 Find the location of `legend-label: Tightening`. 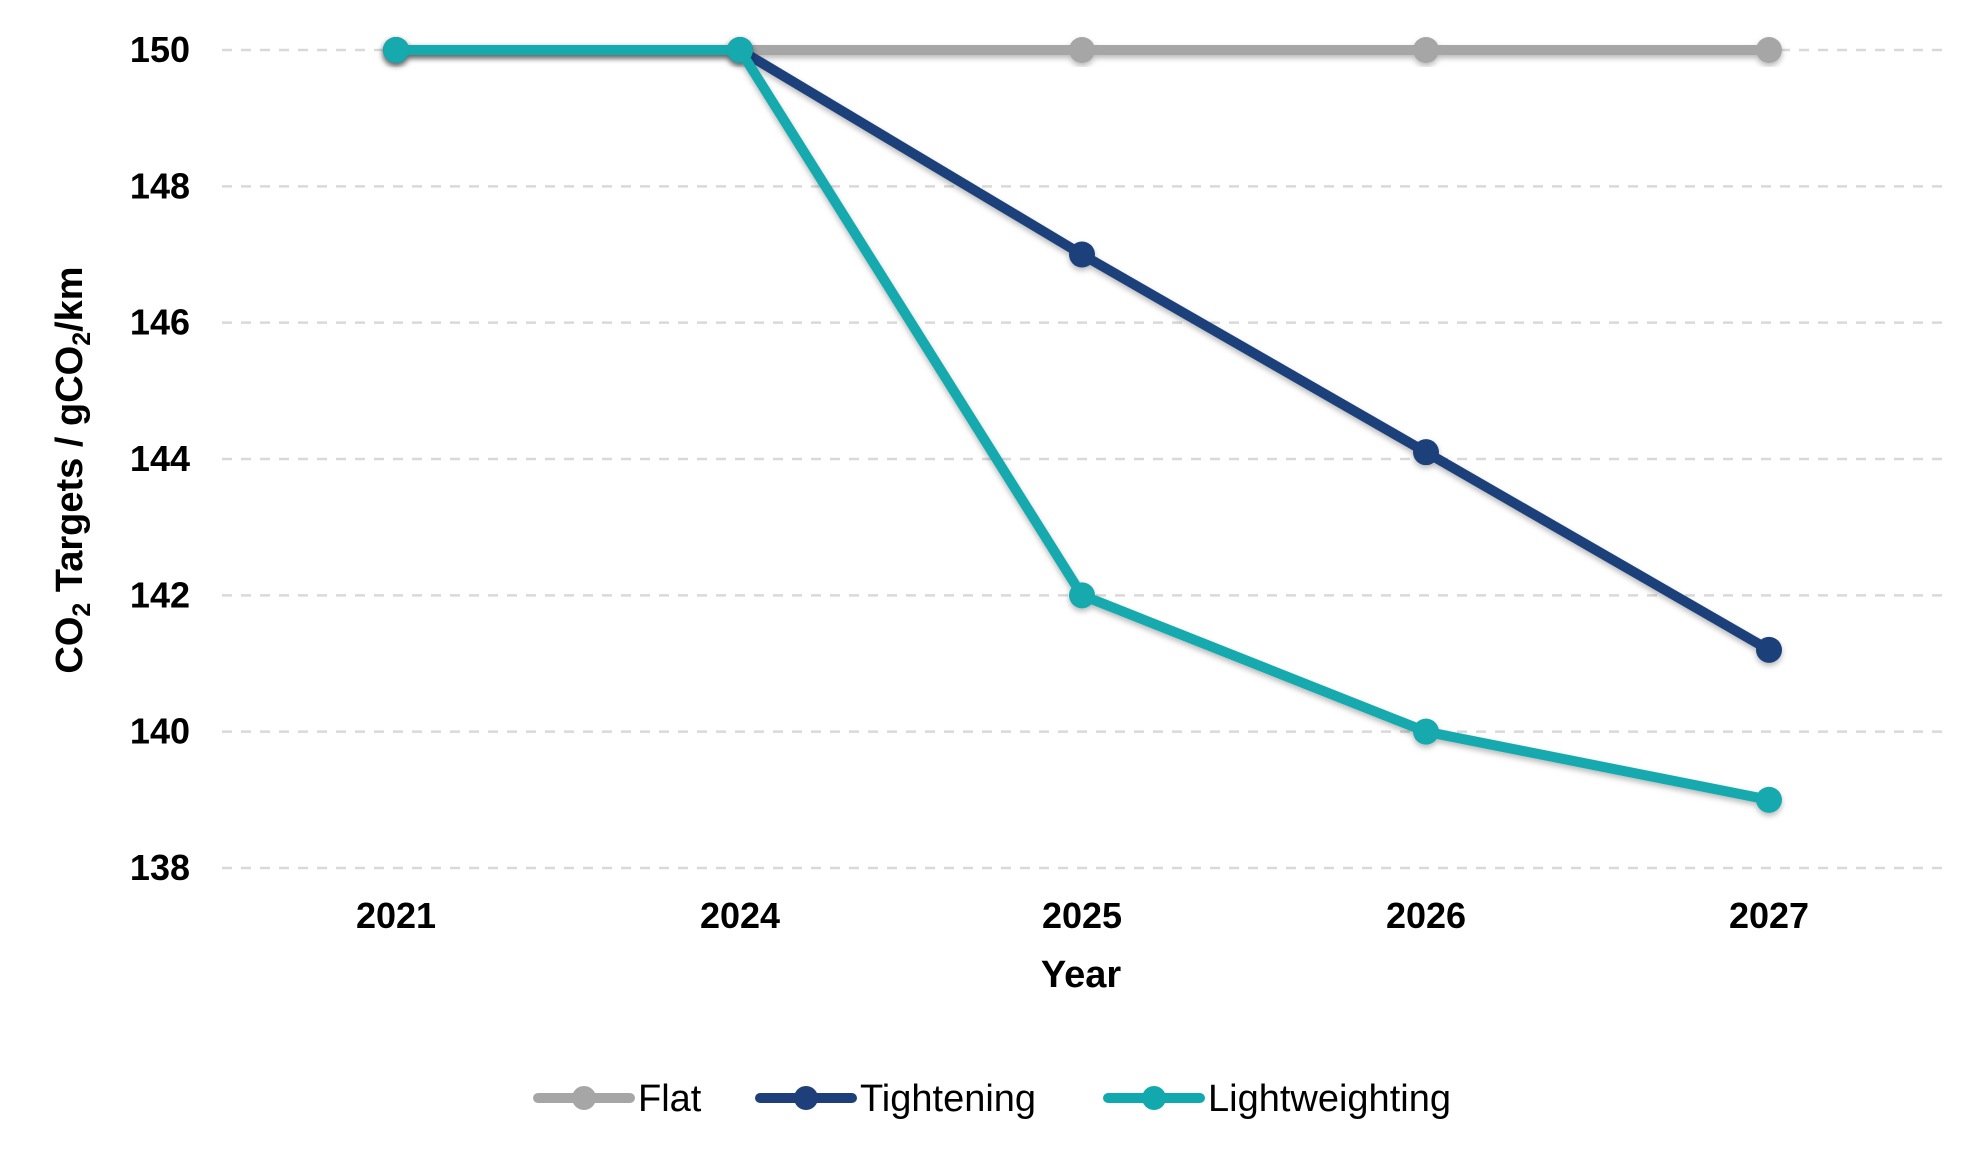

legend-label: Tightening is located at coordinates (948, 1099).